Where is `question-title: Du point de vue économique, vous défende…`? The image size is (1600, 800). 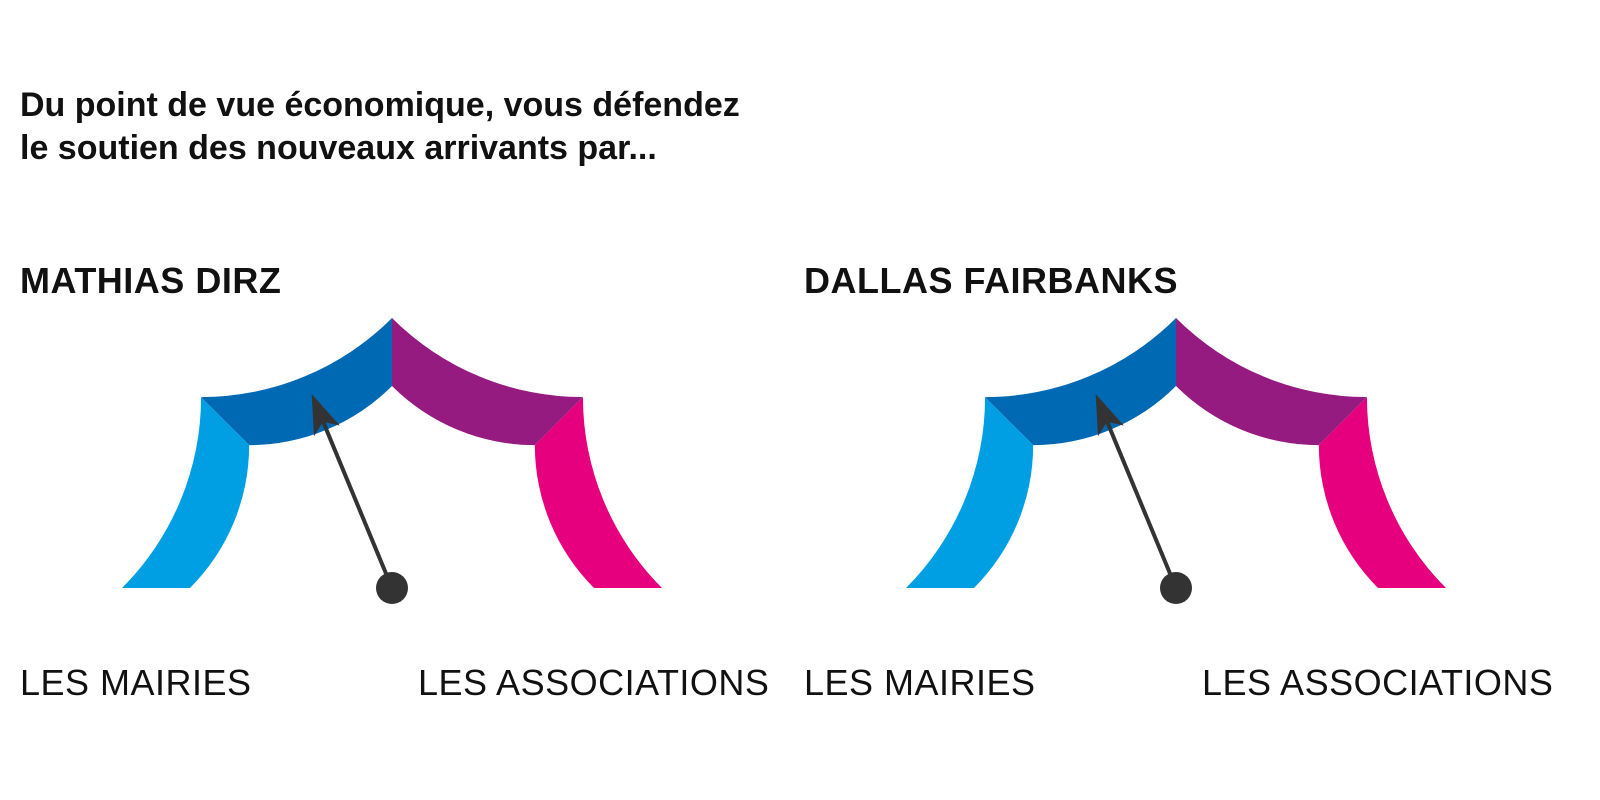
question-title: Du point de vue économique, vous défende… is located at coordinates (470, 127).